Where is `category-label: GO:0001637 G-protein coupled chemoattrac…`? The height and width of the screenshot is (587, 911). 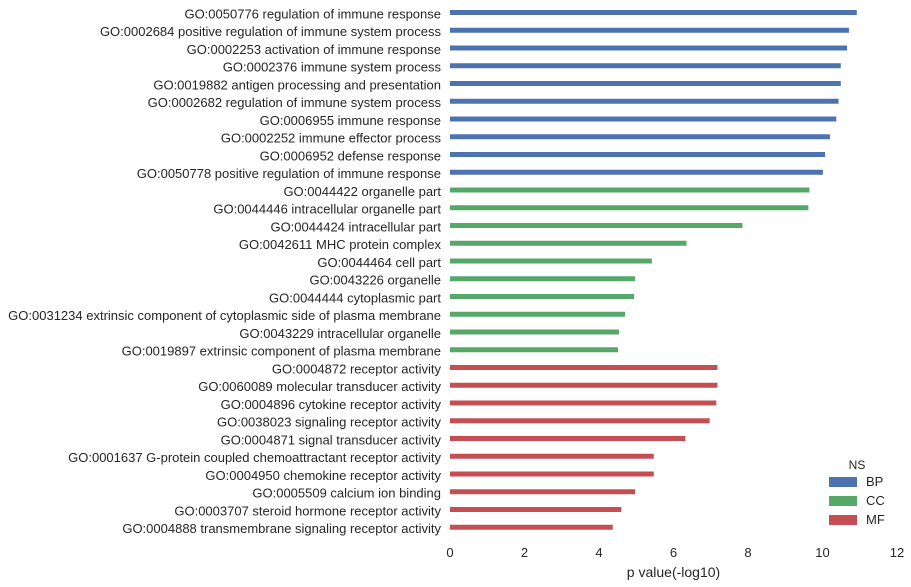
category-label: GO:0001637 G-protein coupled chemoattrac… is located at coordinates (254, 457).